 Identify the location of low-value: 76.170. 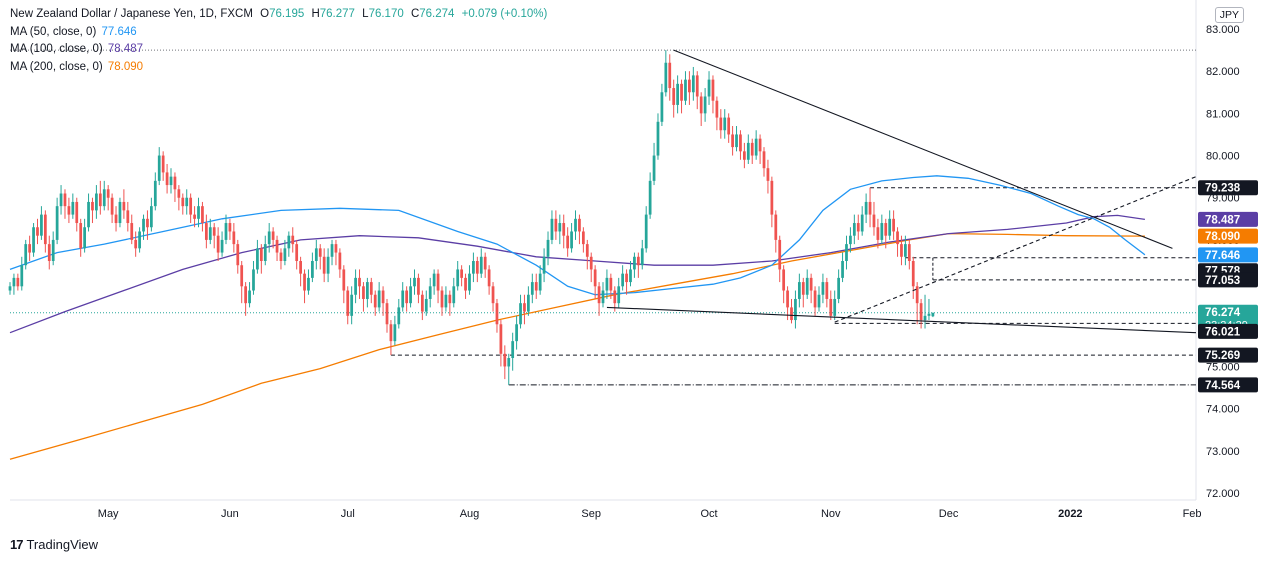
(386, 14).